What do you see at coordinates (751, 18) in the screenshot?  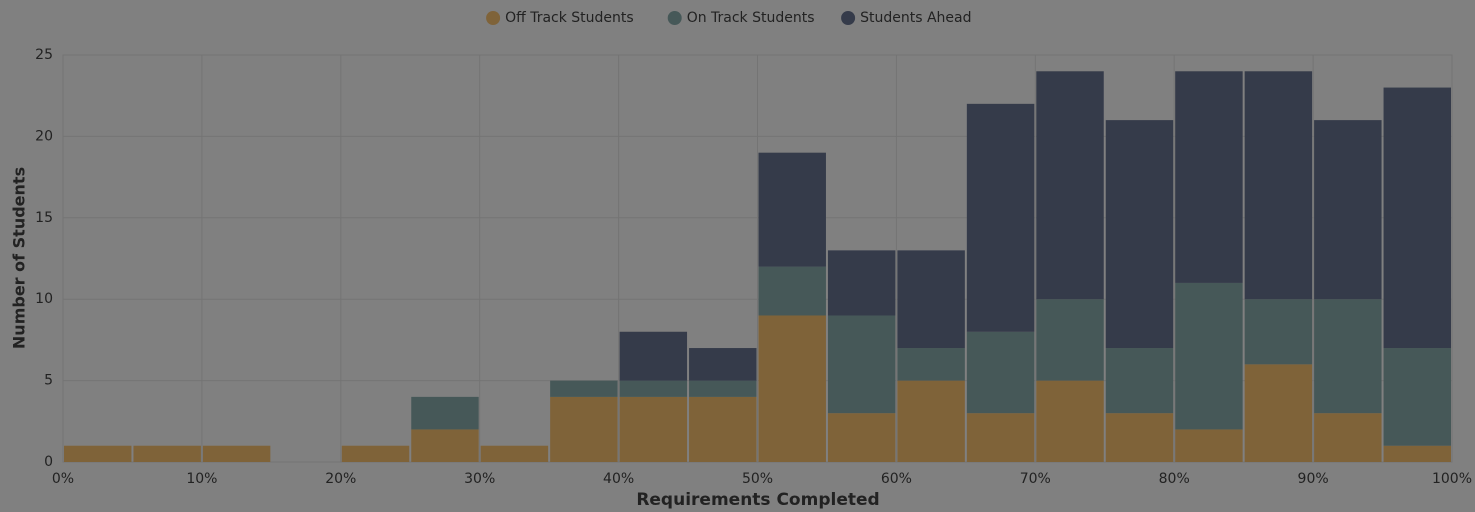 I see `legend-label: On Track Students` at bounding box center [751, 18].